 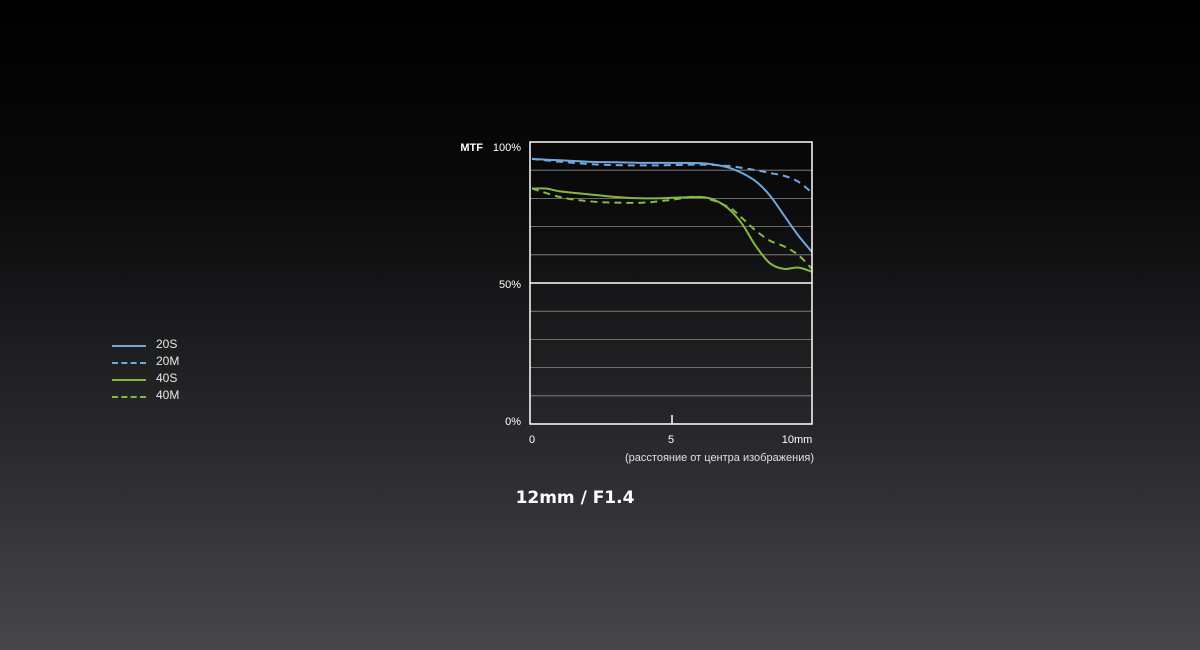 I want to click on chart-title: 12mm / F1.4, so click(x=575, y=498).